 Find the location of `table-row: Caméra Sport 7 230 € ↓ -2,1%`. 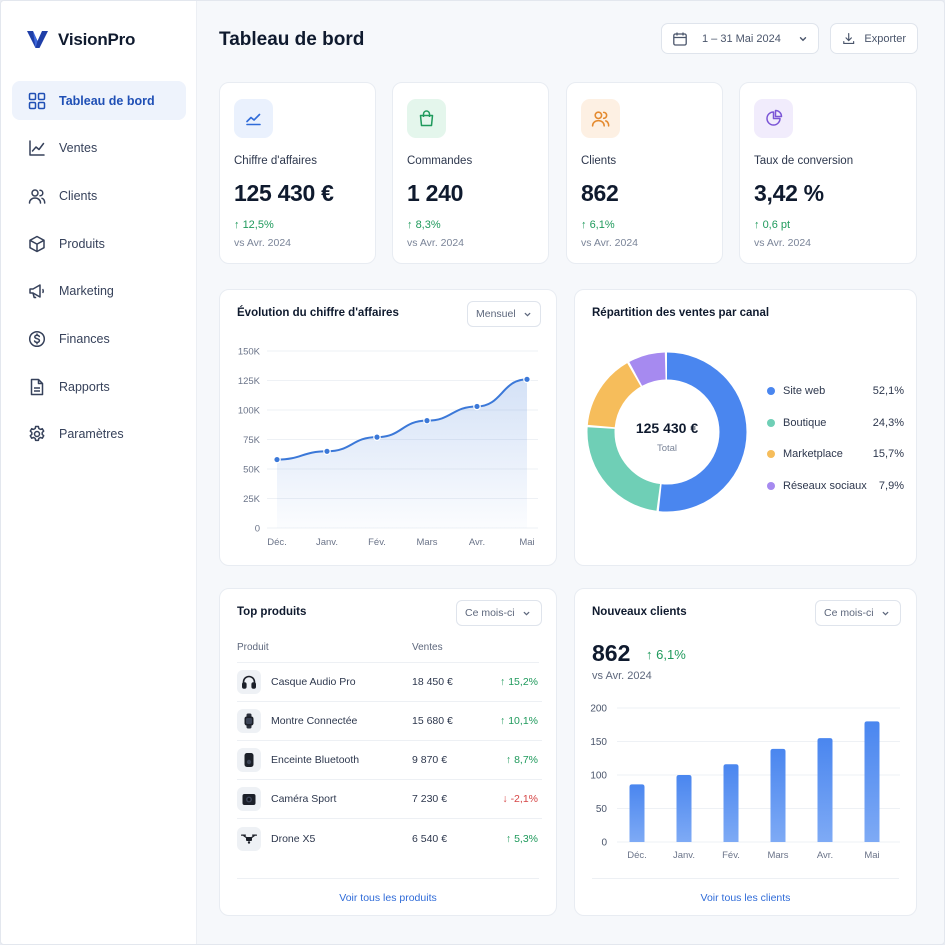

table-row: Caméra Sport 7 230 € ↓ -2,1% is located at coordinates (389, 799).